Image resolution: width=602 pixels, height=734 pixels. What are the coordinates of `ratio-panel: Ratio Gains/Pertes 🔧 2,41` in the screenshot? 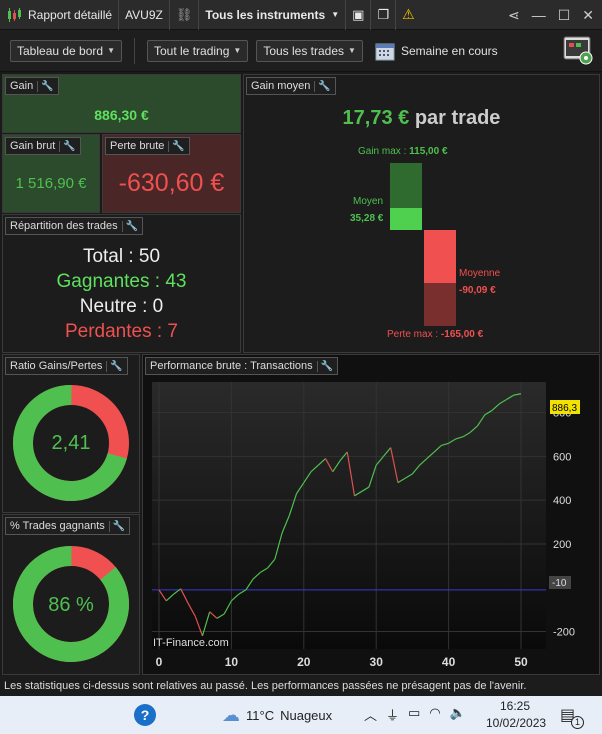 It's located at (71, 433).